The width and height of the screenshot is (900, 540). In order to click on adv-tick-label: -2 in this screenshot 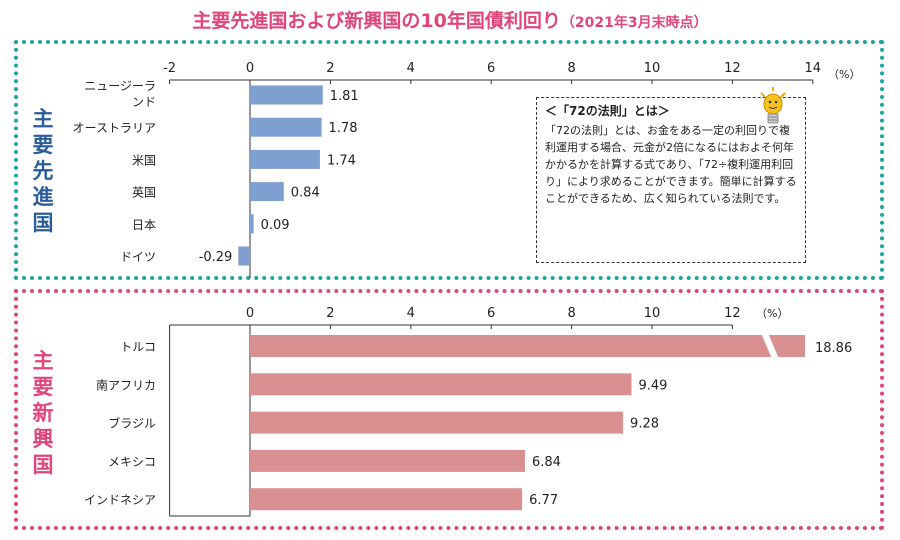, I will do `click(169, 68)`.